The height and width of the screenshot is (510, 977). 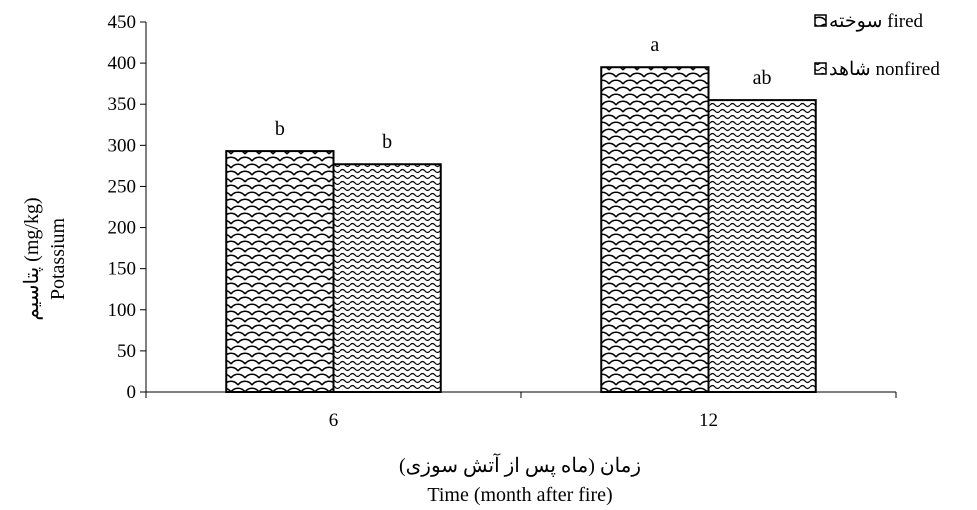 I want to click on data-label: a, so click(x=654, y=45).